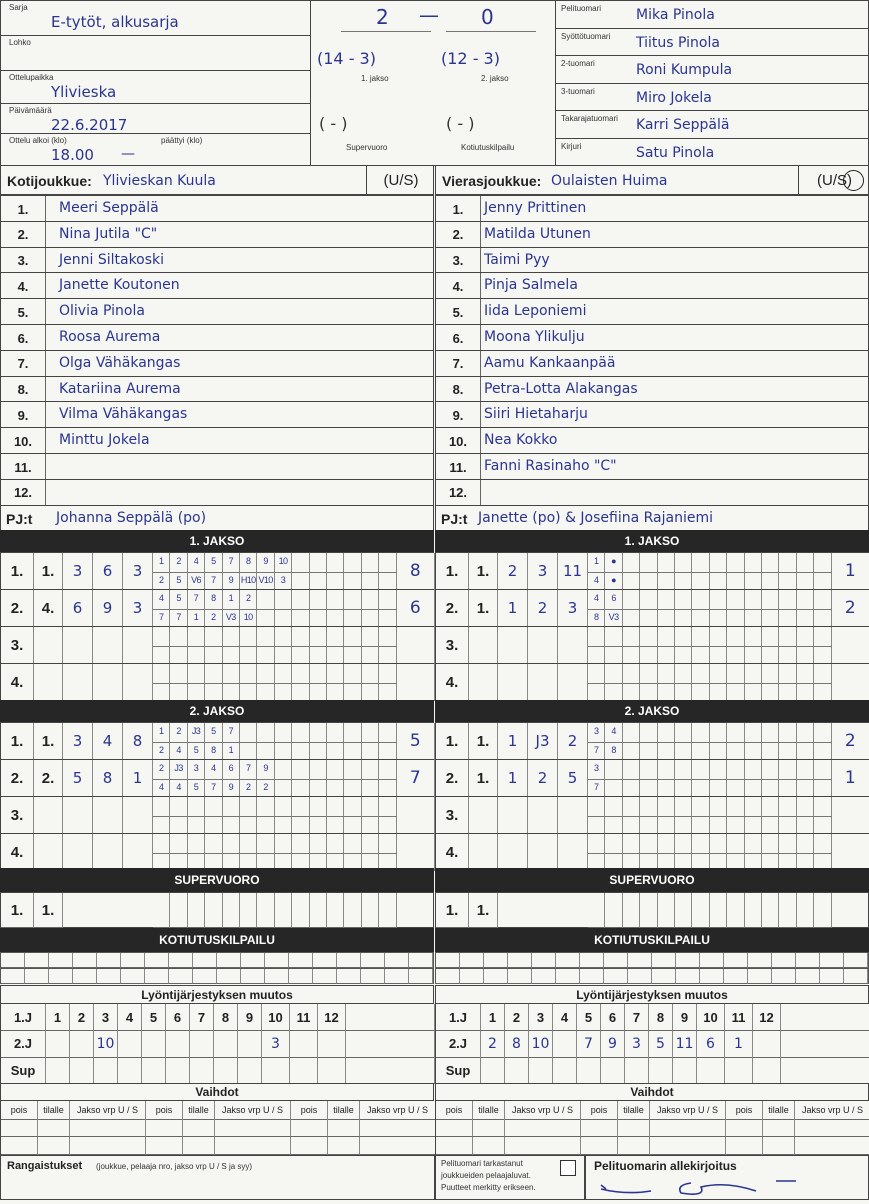 This screenshot has height=1204, width=869. I want to click on official-name: Karri Seppälä, so click(683, 125).